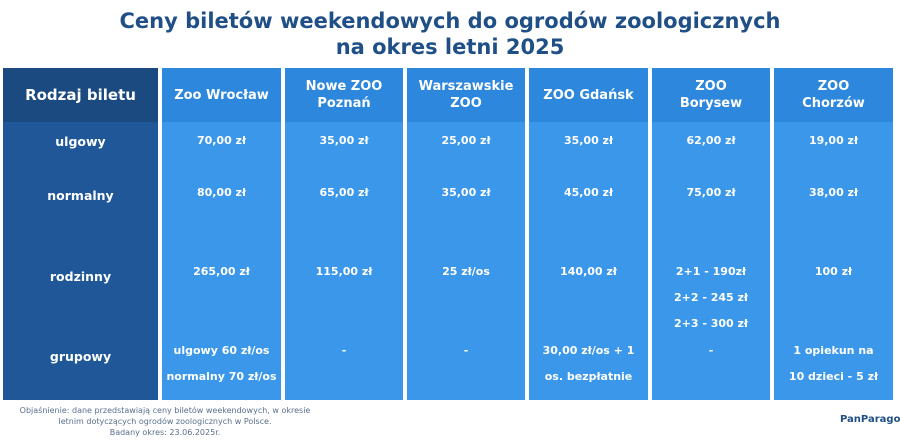  Describe the element at coordinates (588, 376) in the screenshot. I see `cell-text: os. bezpłatnie` at that location.